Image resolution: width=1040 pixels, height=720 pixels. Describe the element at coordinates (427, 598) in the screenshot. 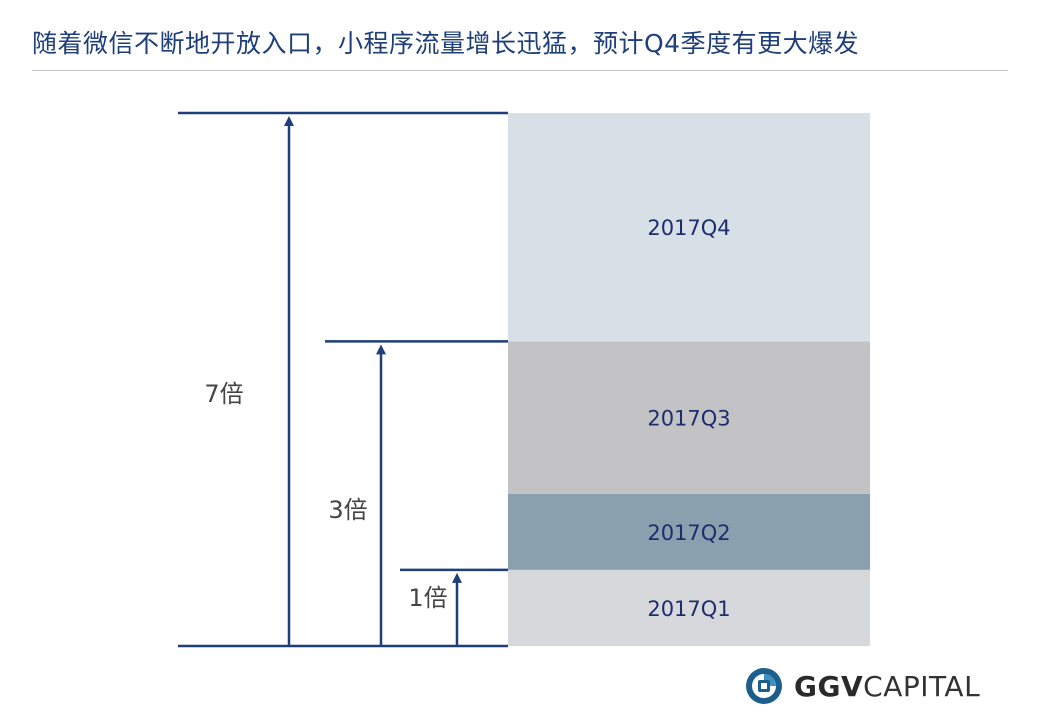

I see `multiplier-label-1x: 1倍` at that location.